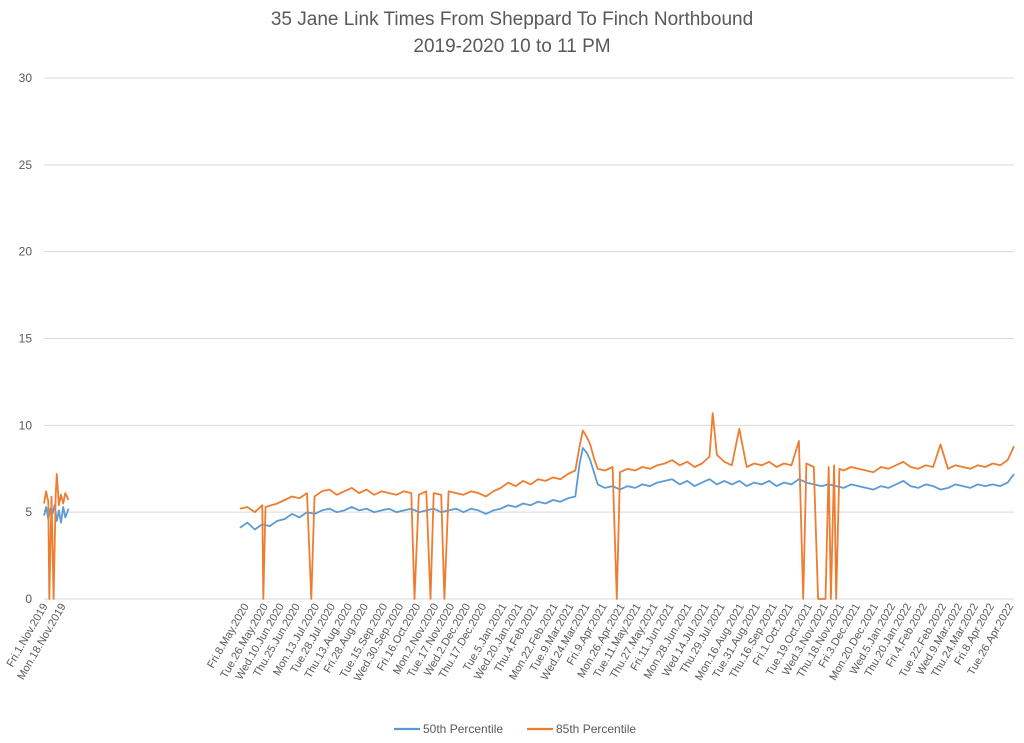 The height and width of the screenshot is (743, 1024). I want to click on y-tick-label: 0, so click(28, 599).